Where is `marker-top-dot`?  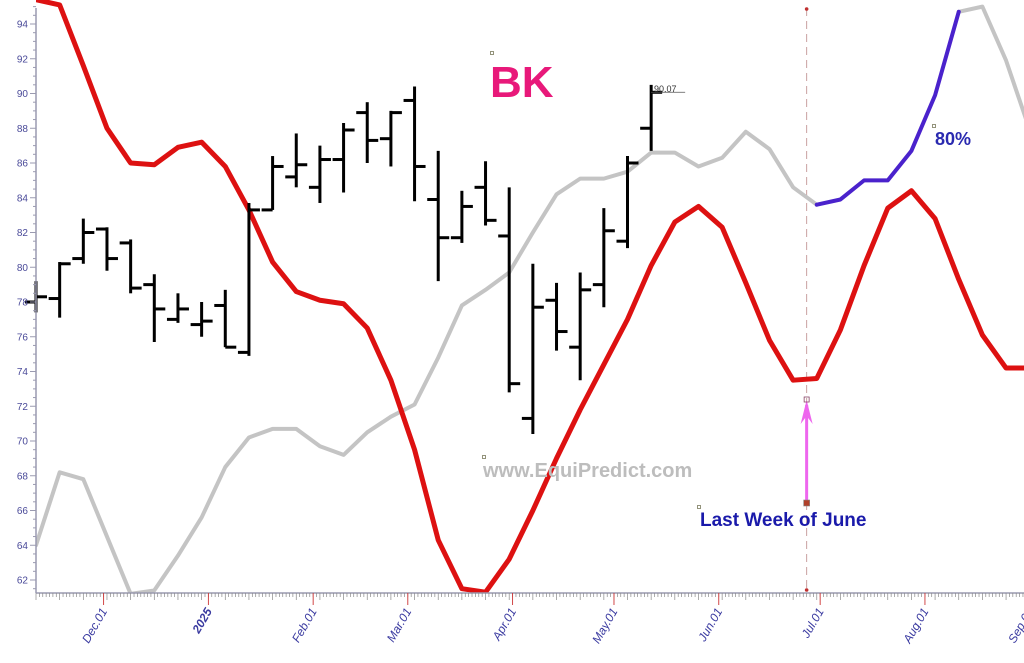
marker-top-dot is located at coordinates (806, 9).